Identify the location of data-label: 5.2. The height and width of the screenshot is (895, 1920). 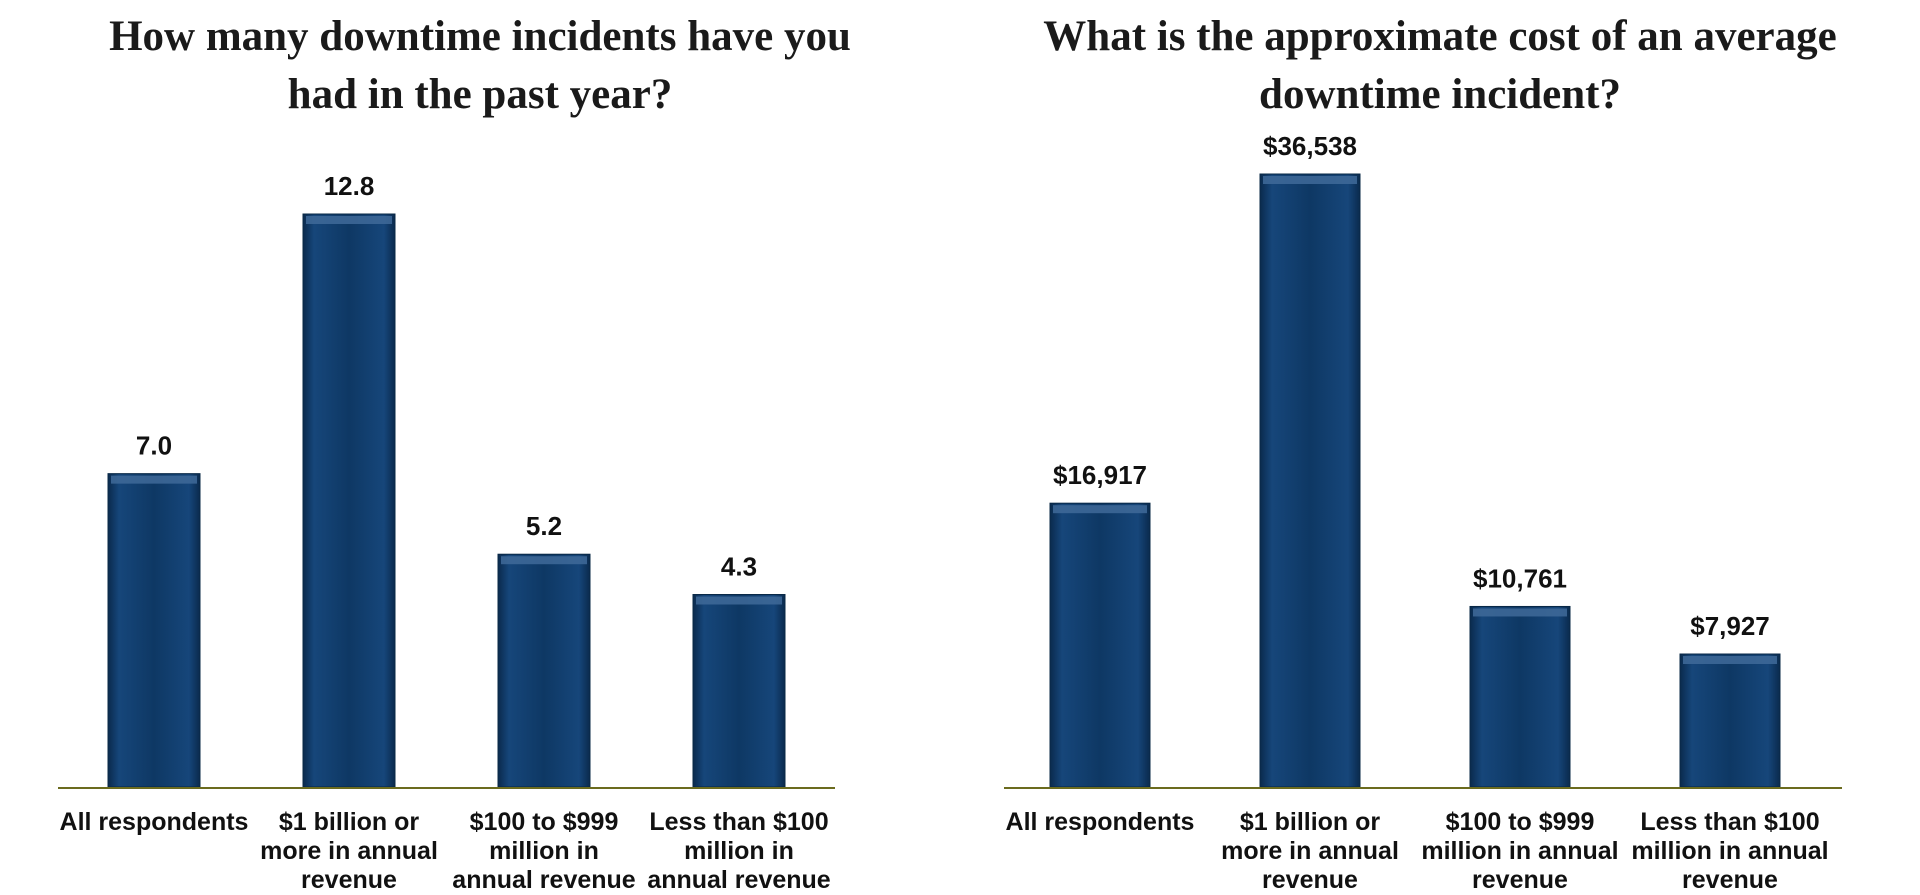
(544, 526).